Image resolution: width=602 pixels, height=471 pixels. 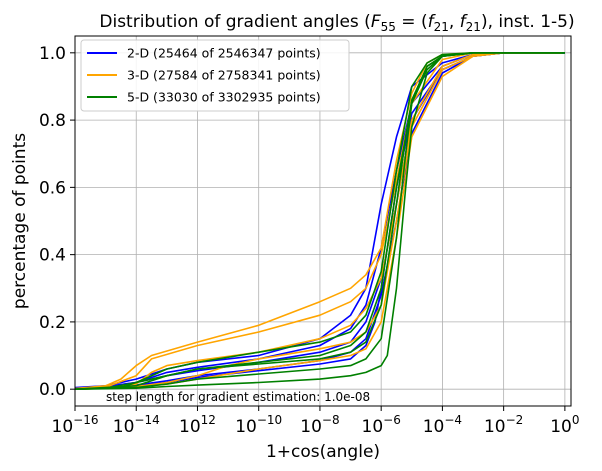 I want to click on x-tick-label: 10⁻¹⁶, so click(x=75, y=425).